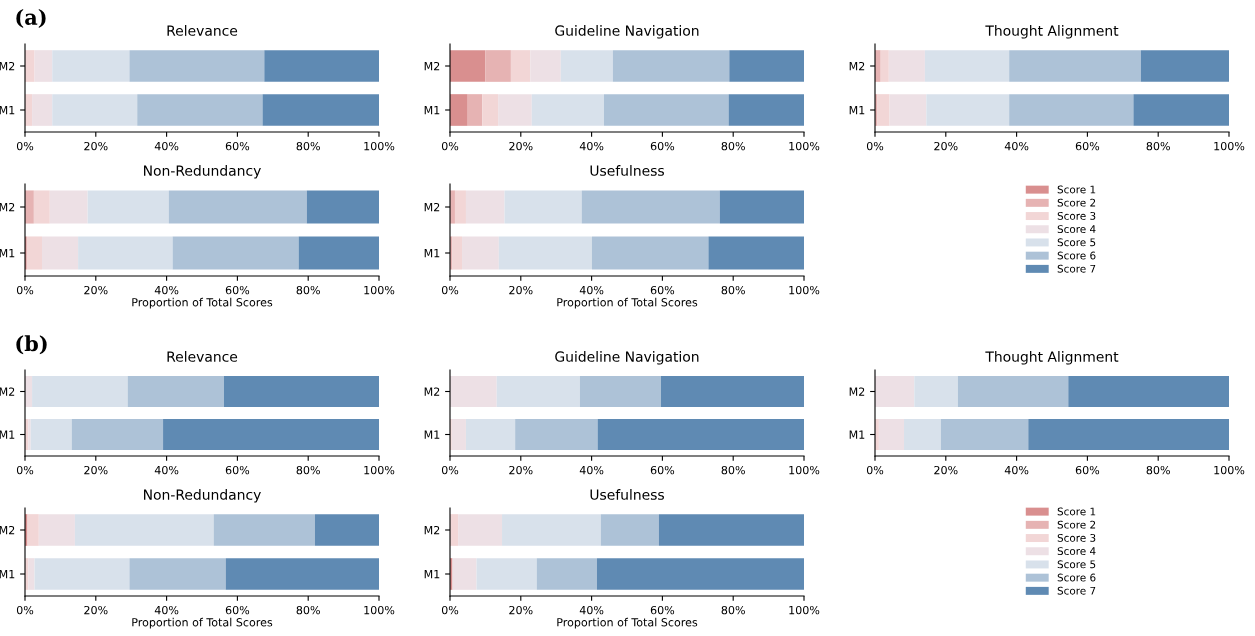 Image resolution: width=1255 pixels, height=636 pixels. Describe the element at coordinates (1076, 268) in the screenshot. I see `legend-label: Score 7` at that location.